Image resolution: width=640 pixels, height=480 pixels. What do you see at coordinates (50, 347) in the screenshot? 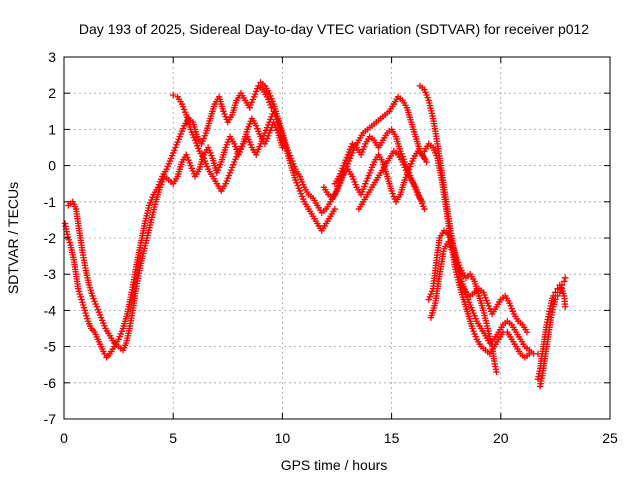
I see `y-tick-label: -5` at bounding box center [50, 347].